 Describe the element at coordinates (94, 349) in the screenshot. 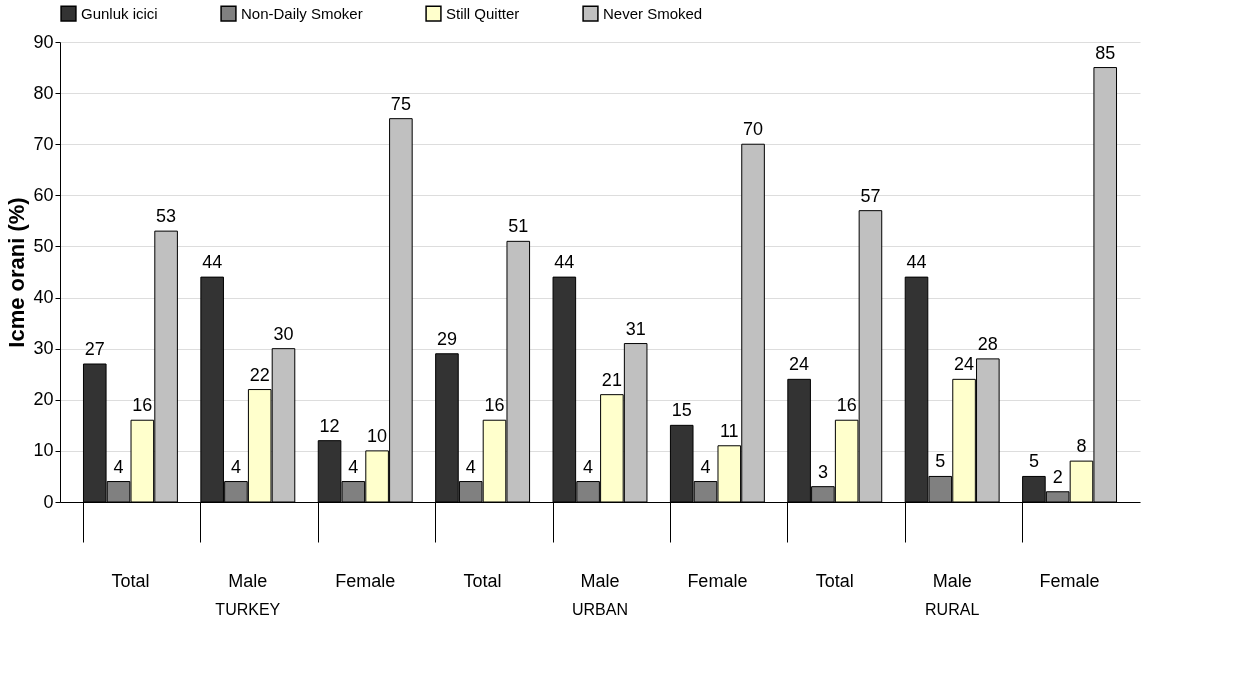

I see `data-label: 27` at that location.